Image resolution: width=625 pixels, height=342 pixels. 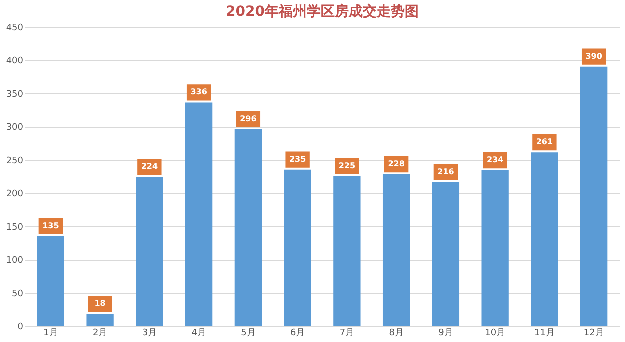 I want to click on y-tick-label: 400, so click(x=15, y=61).